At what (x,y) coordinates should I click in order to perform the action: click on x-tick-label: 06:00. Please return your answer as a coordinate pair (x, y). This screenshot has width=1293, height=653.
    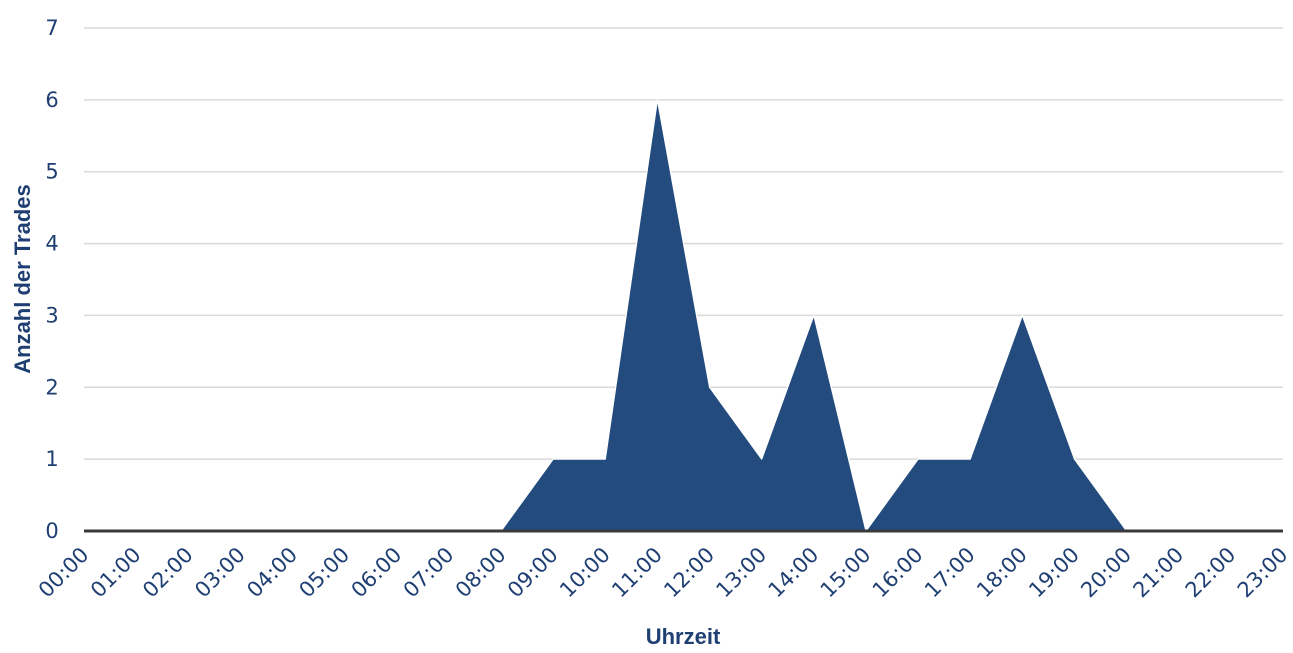
    Looking at the image, I should click on (377, 573).